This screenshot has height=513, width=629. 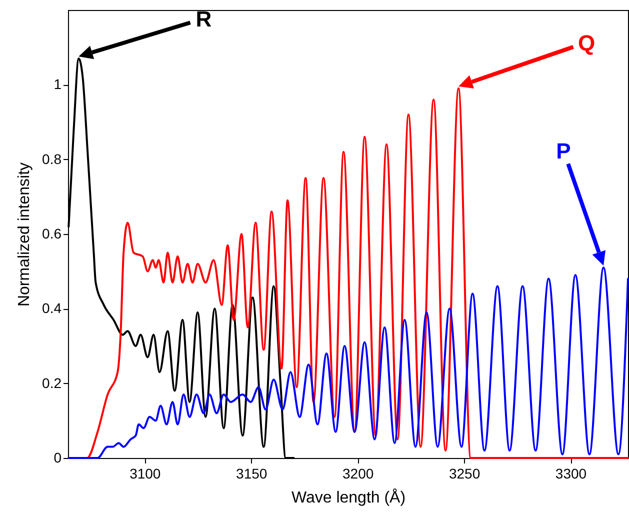 I want to click on text: Q, so click(x=587, y=43).